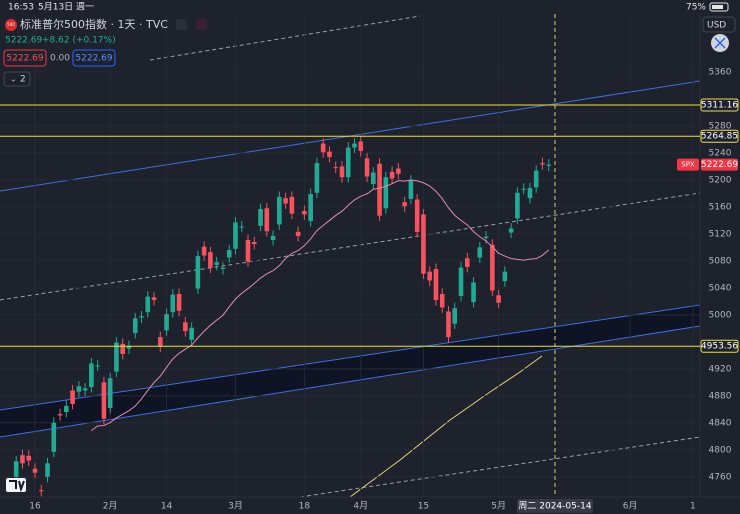 The height and width of the screenshot is (514, 740). Describe the element at coordinates (23, 80) in the screenshot. I see `indicator-count: 2` at that location.